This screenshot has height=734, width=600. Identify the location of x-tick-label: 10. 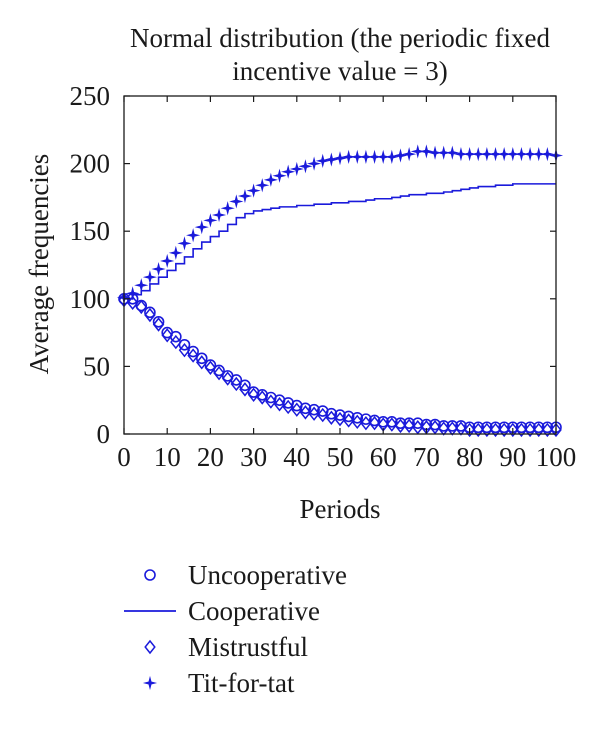
(167, 457).